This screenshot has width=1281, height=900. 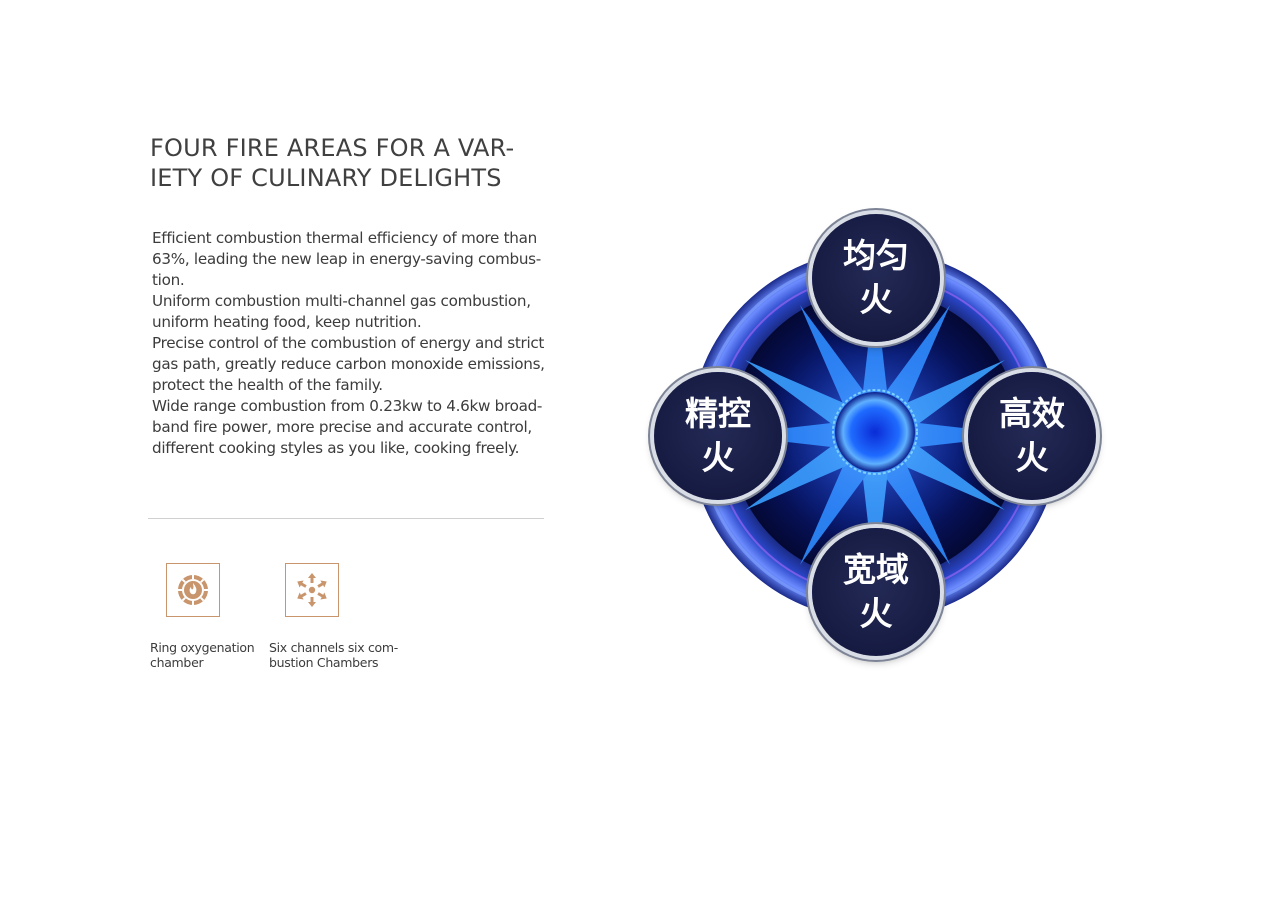 What do you see at coordinates (1032, 436) in the screenshot?
I see `badge-efficient-fire: 高效 火` at bounding box center [1032, 436].